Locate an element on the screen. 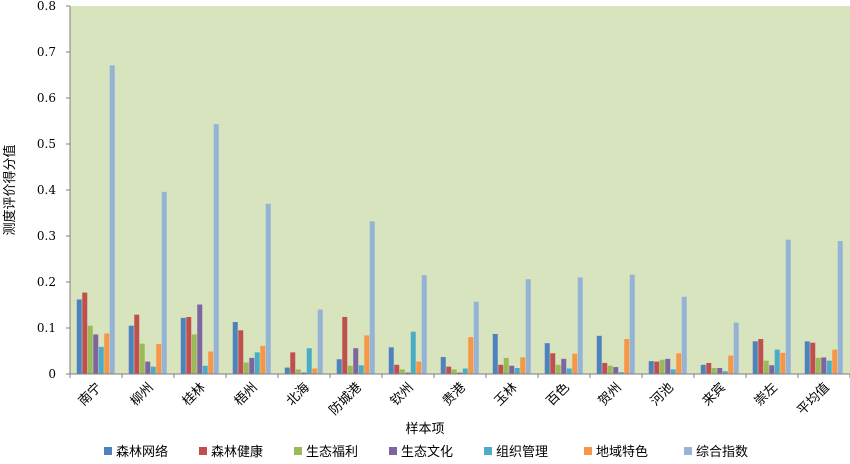 This screenshot has width=850, height=464. y-tick-label: 0.5 is located at coordinates (46, 144).